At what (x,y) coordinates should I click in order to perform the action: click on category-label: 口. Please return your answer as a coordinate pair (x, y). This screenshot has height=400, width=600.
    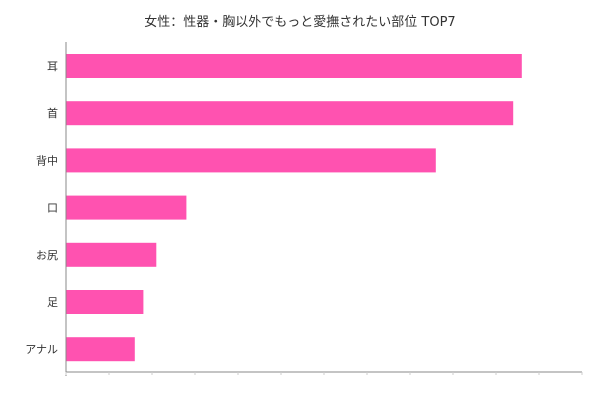
    Looking at the image, I should click on (52, 208).